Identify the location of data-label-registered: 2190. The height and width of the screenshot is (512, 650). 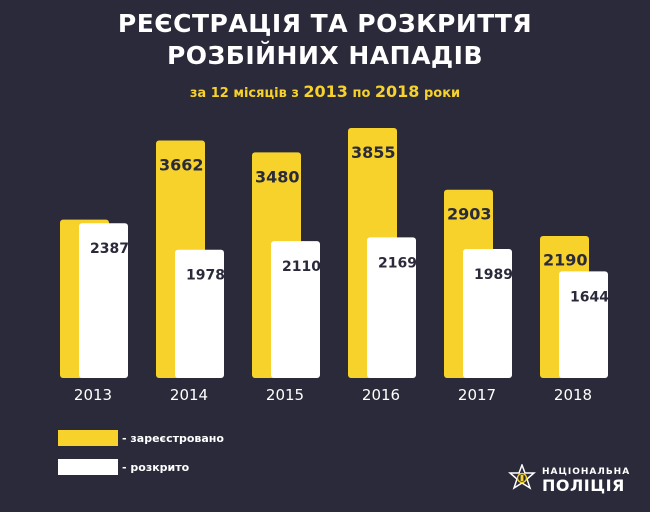
(565, 259).